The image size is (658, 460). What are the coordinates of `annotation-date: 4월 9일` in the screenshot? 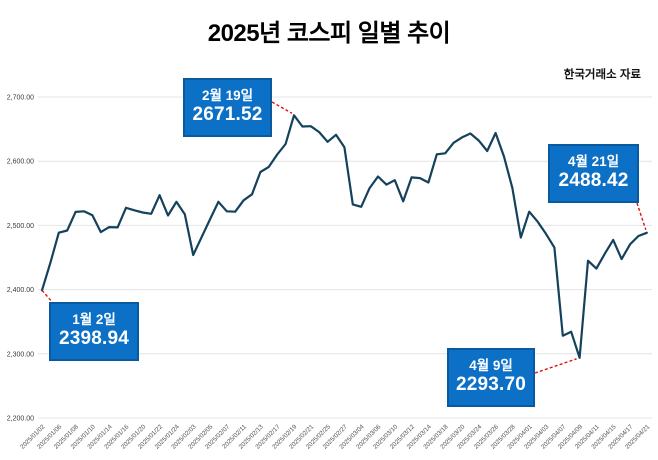 It's located at (491, 365).